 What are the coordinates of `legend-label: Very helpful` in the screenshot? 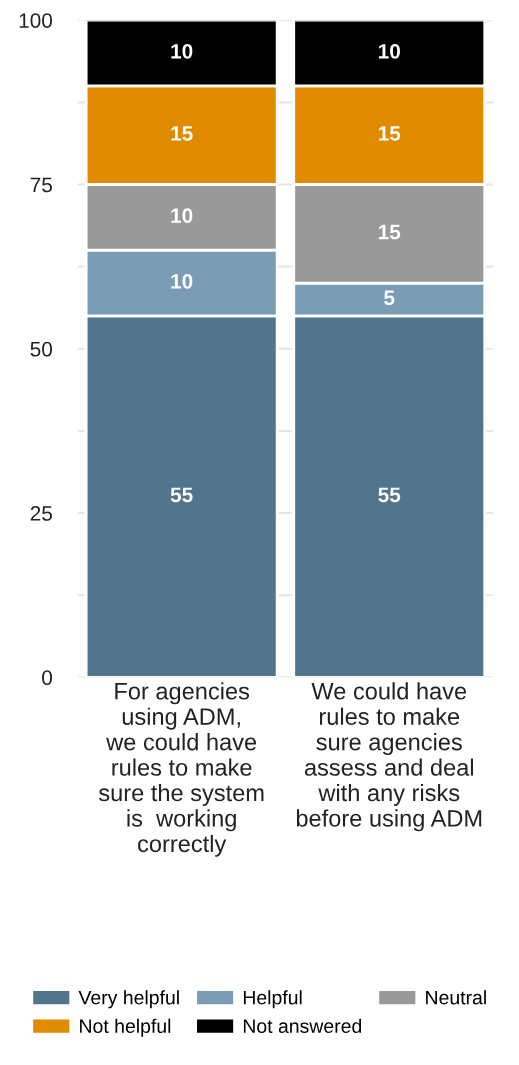 It's located at (128, 999).